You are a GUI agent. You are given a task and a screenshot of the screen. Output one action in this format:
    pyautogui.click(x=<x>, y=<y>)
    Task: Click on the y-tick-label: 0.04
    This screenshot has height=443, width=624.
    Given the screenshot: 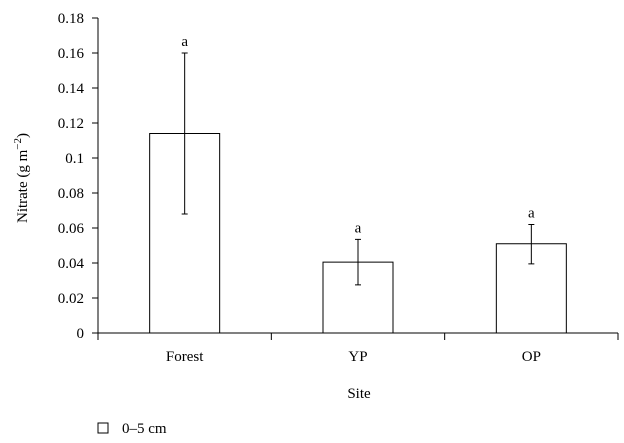 What is the action you would take?
    pyautogui.click(x=71, y=264)
    